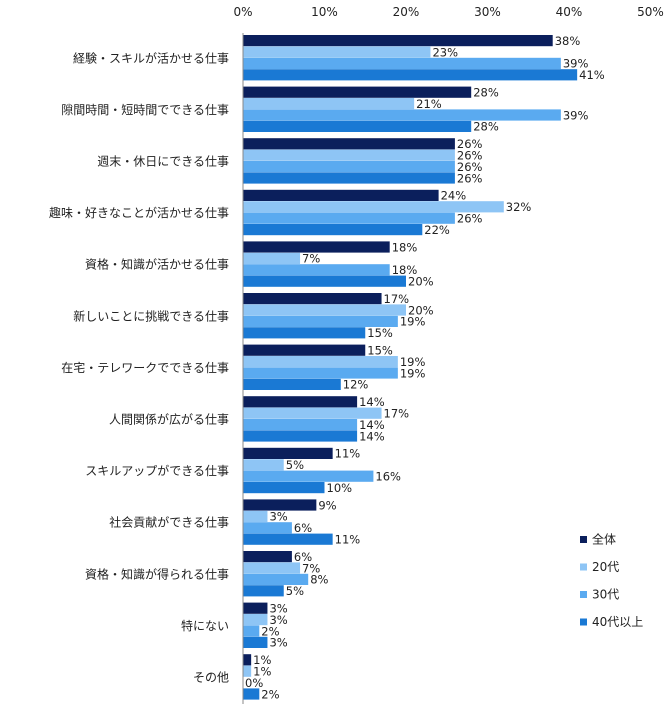 Image resolution: width=670 pixels, height=704 pixels. I want to click on category-label: 在宅・テレワークでできる仕事, so click(145, 367).